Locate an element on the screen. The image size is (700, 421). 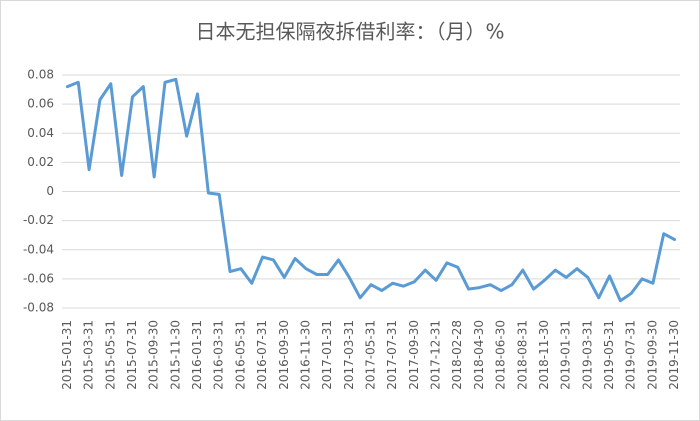
x-tick-label: 2016-07-31 is located at coordinates (262, 355).